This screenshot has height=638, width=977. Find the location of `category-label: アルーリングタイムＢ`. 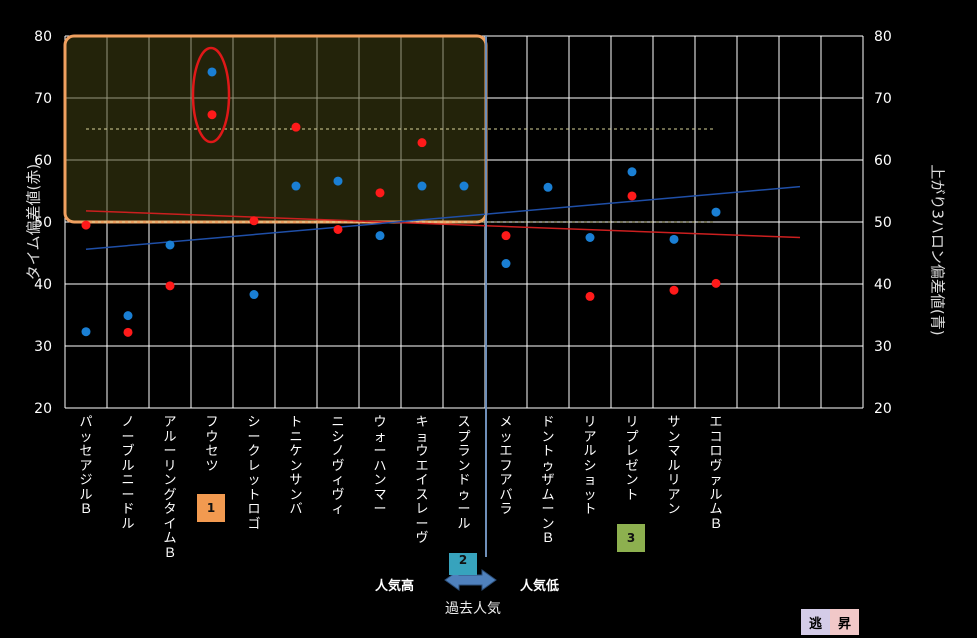

category-label: アルーリングタイムＢ is located at coordinates (170, 488).